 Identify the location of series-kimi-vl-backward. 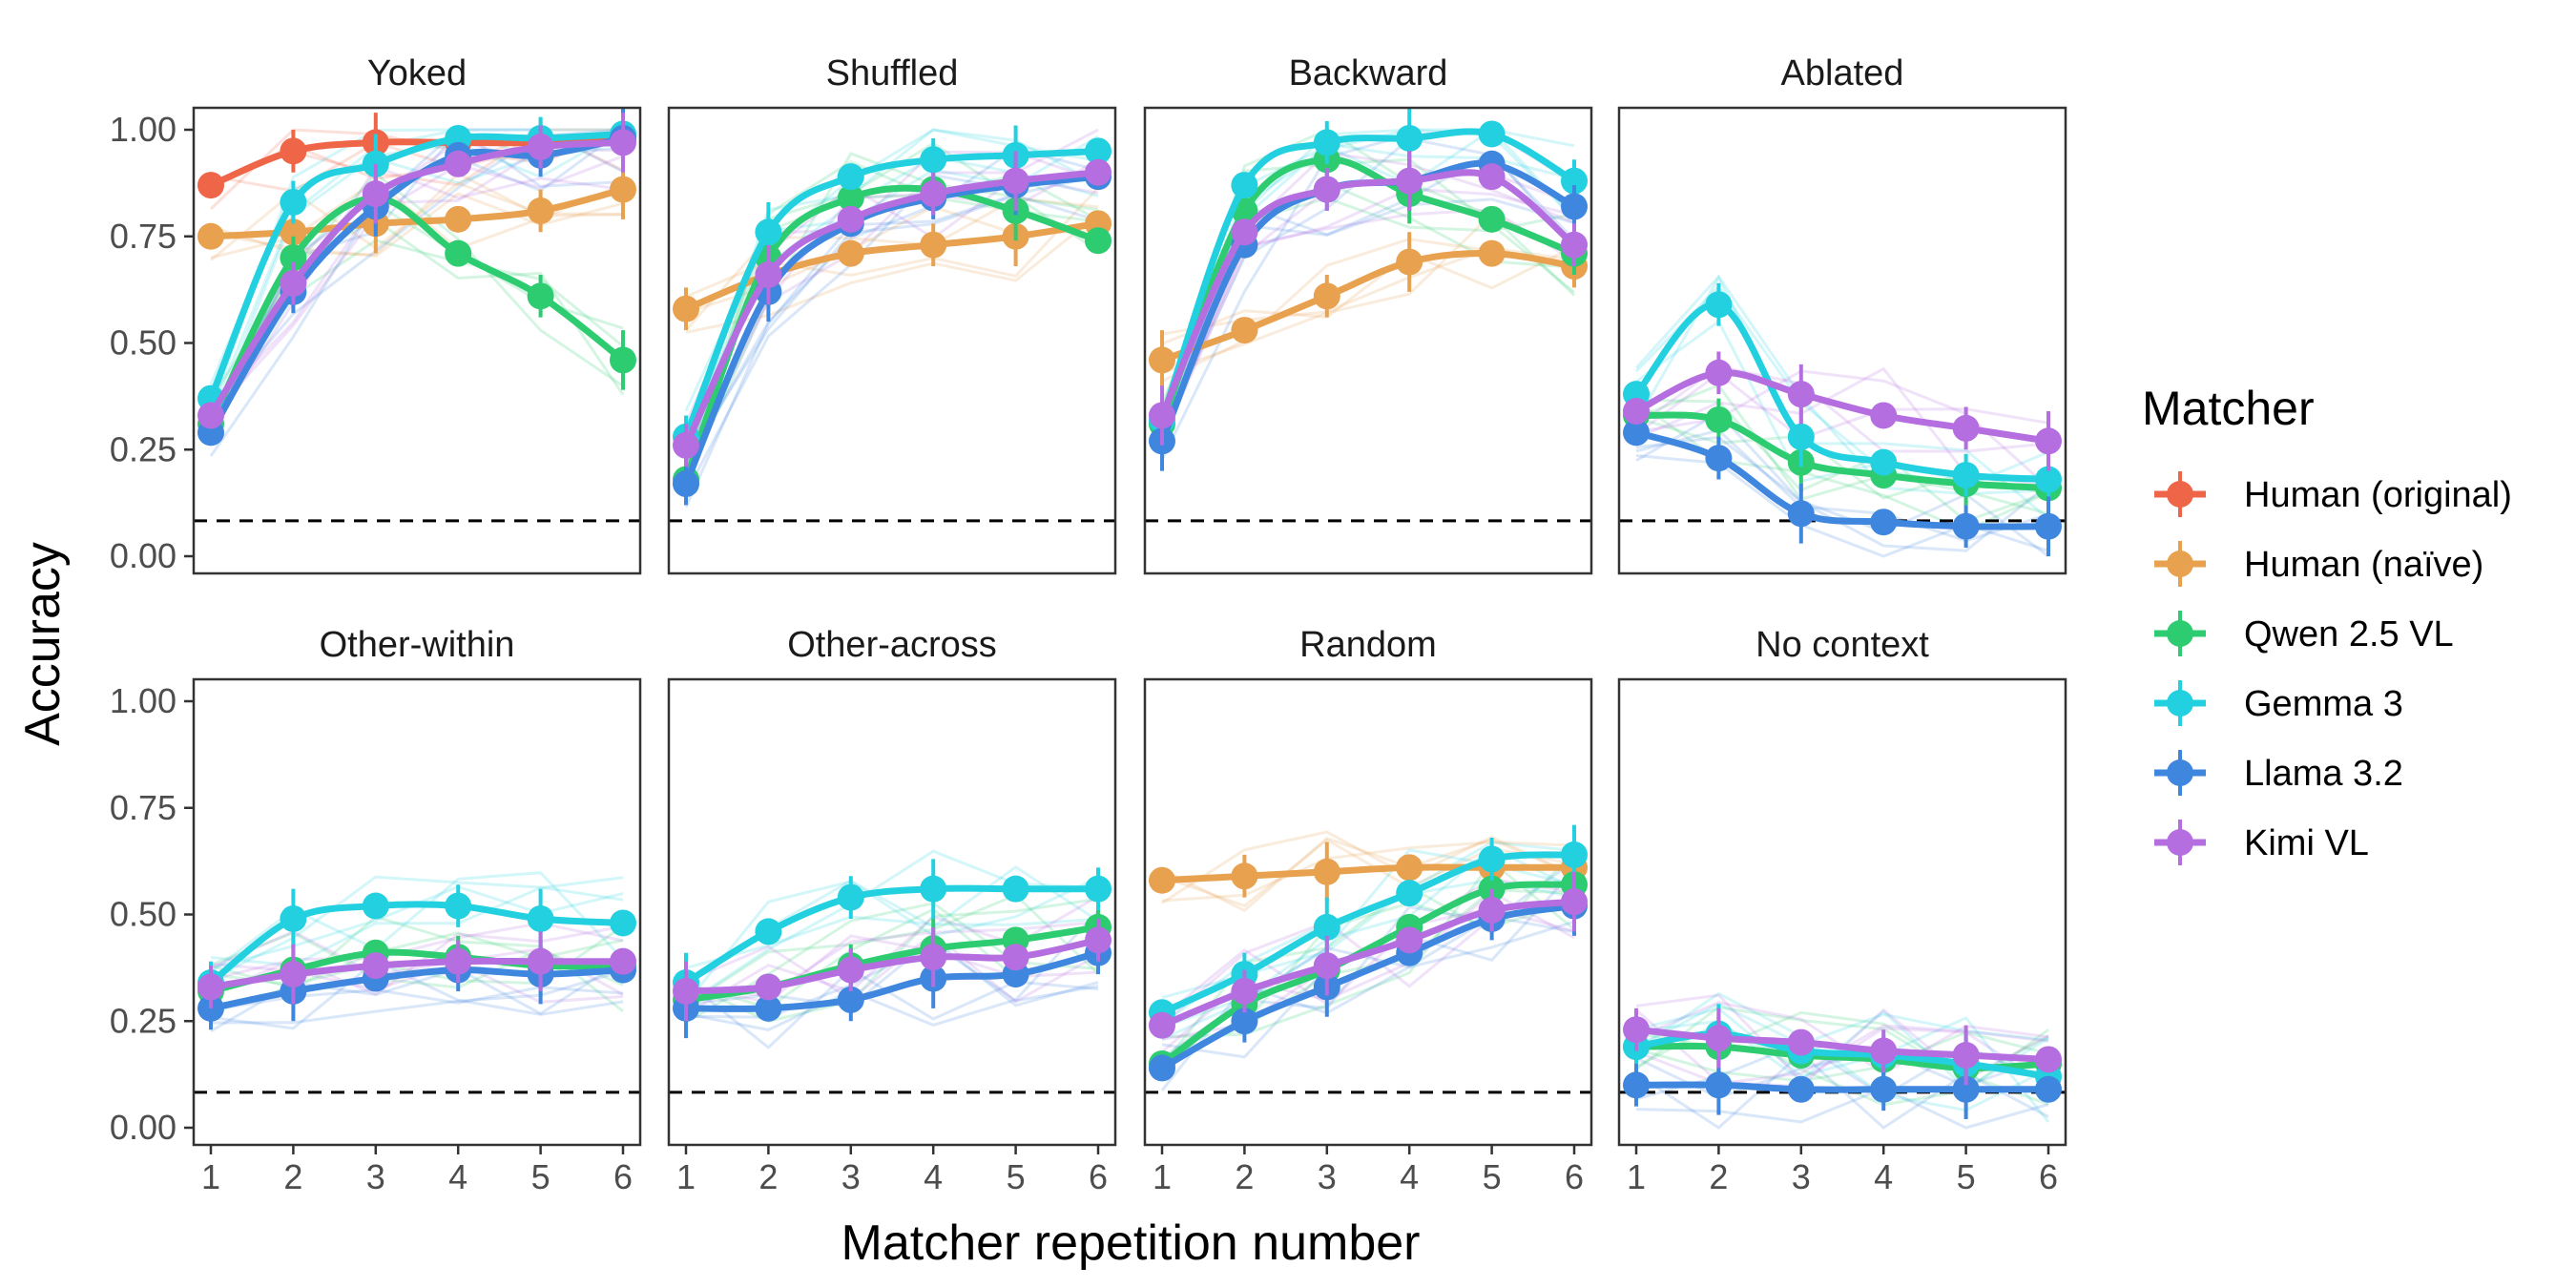
(1368, 298).